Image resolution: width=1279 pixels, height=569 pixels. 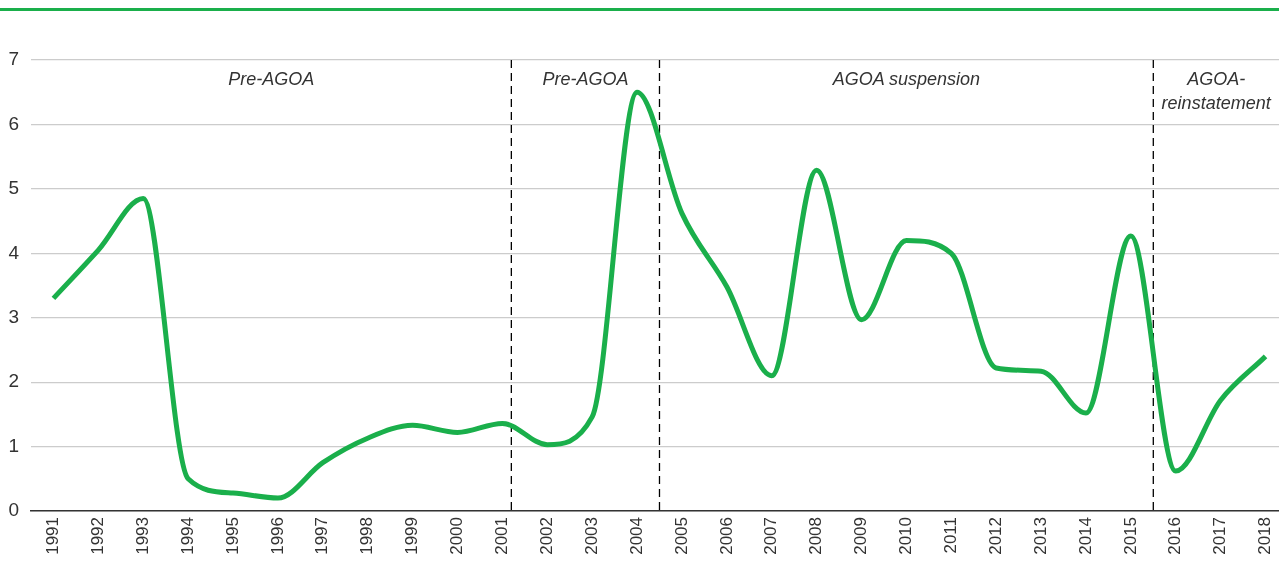 What do you see at coordinates (681, 536) in the screenshot?
I see `x-tick-label: 2005` at bounding box center [681, 536].